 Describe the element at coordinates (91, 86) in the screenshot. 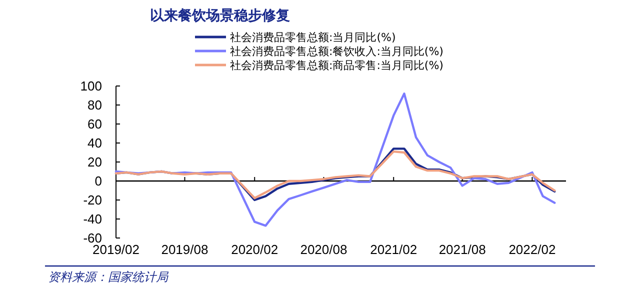

I see `y-tick-label: 100` at that location.